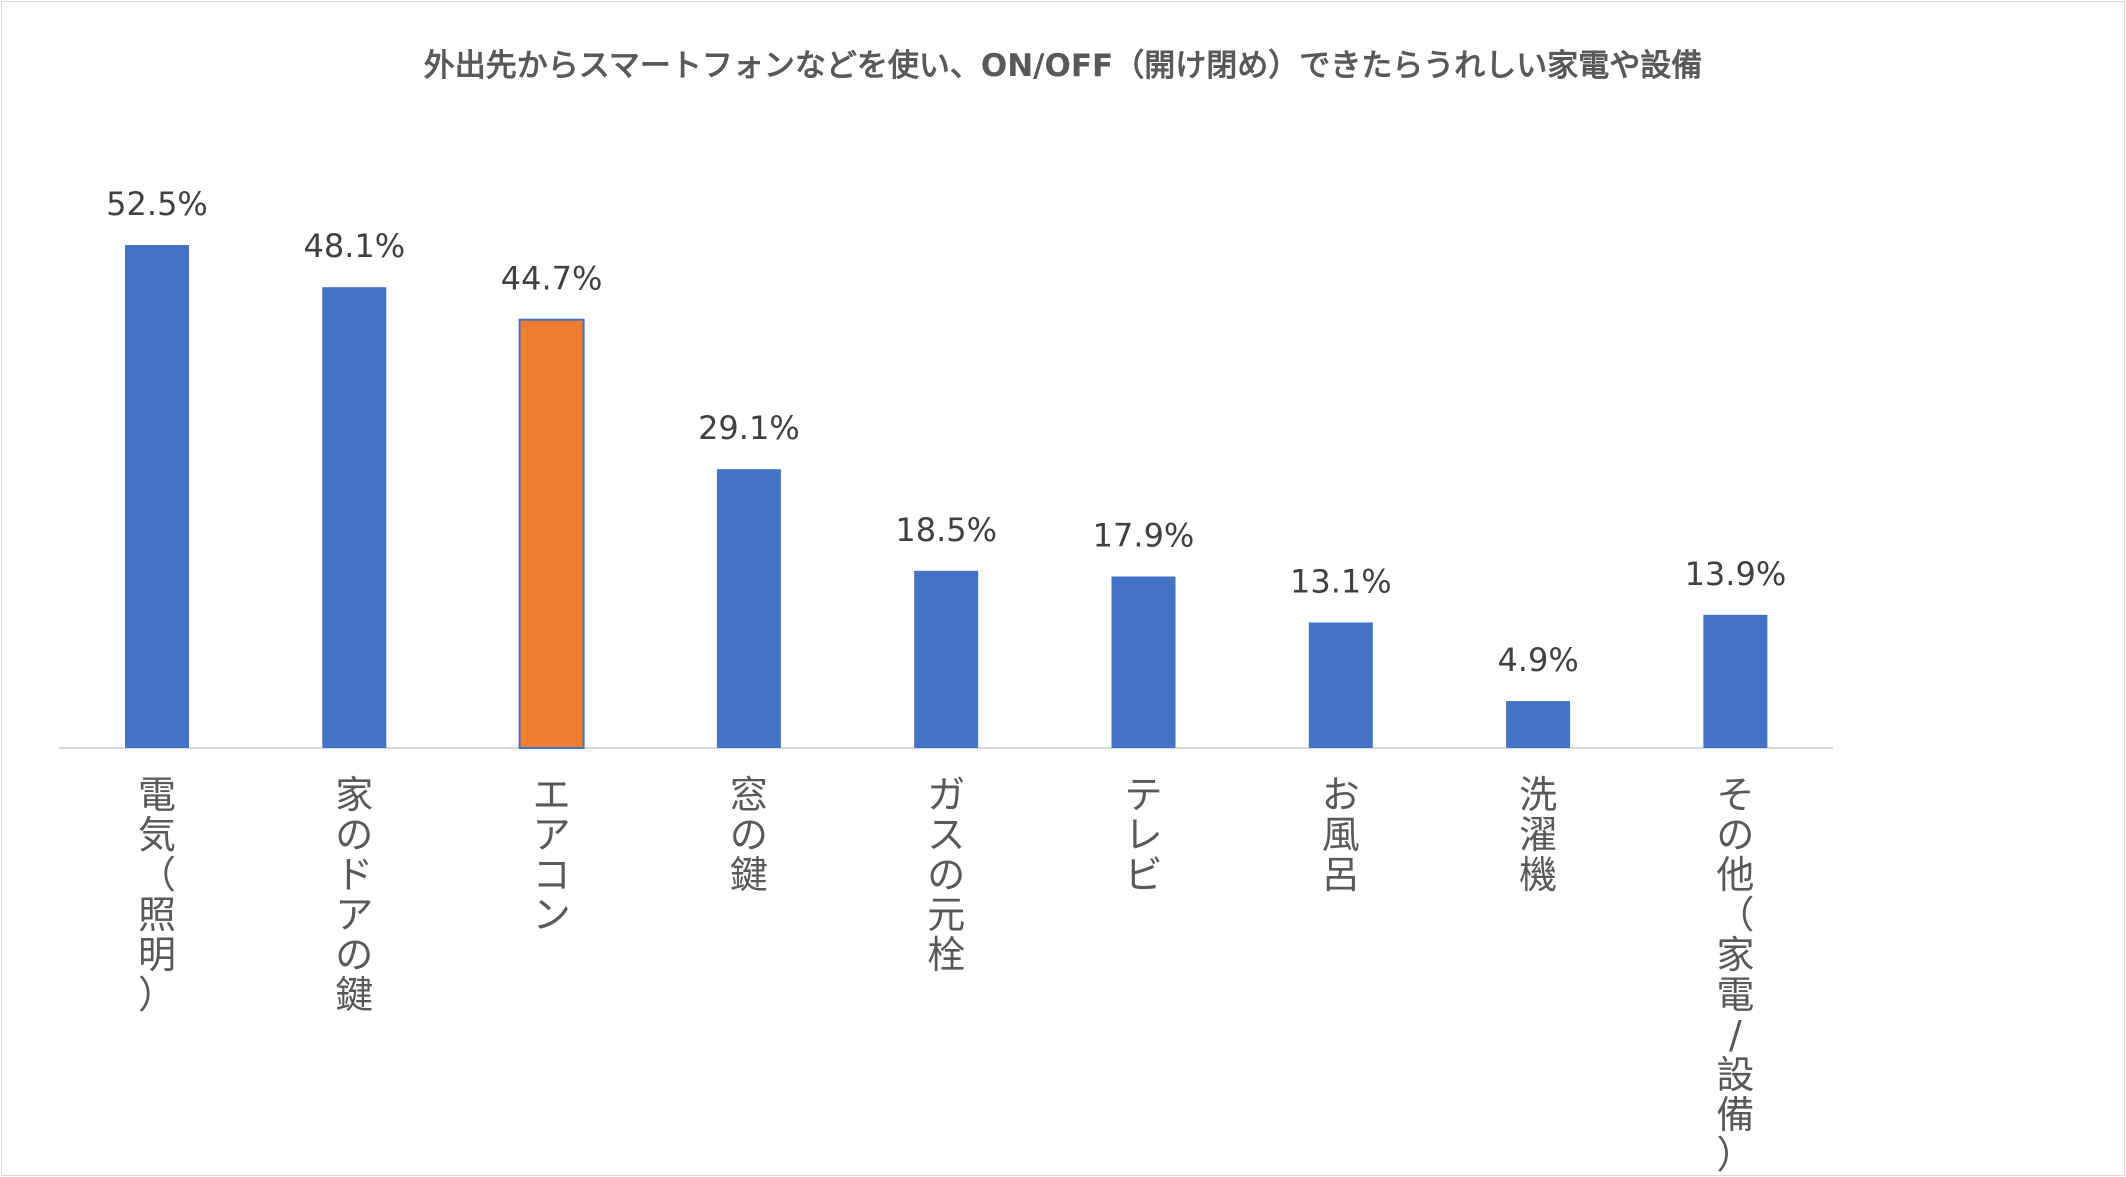 This screenshot has height=1177, width=2126. What do you see at coordinates (552, 855) in the screenshot?
I see `category-label-3: エアコン` at bounding box center [552, 855].